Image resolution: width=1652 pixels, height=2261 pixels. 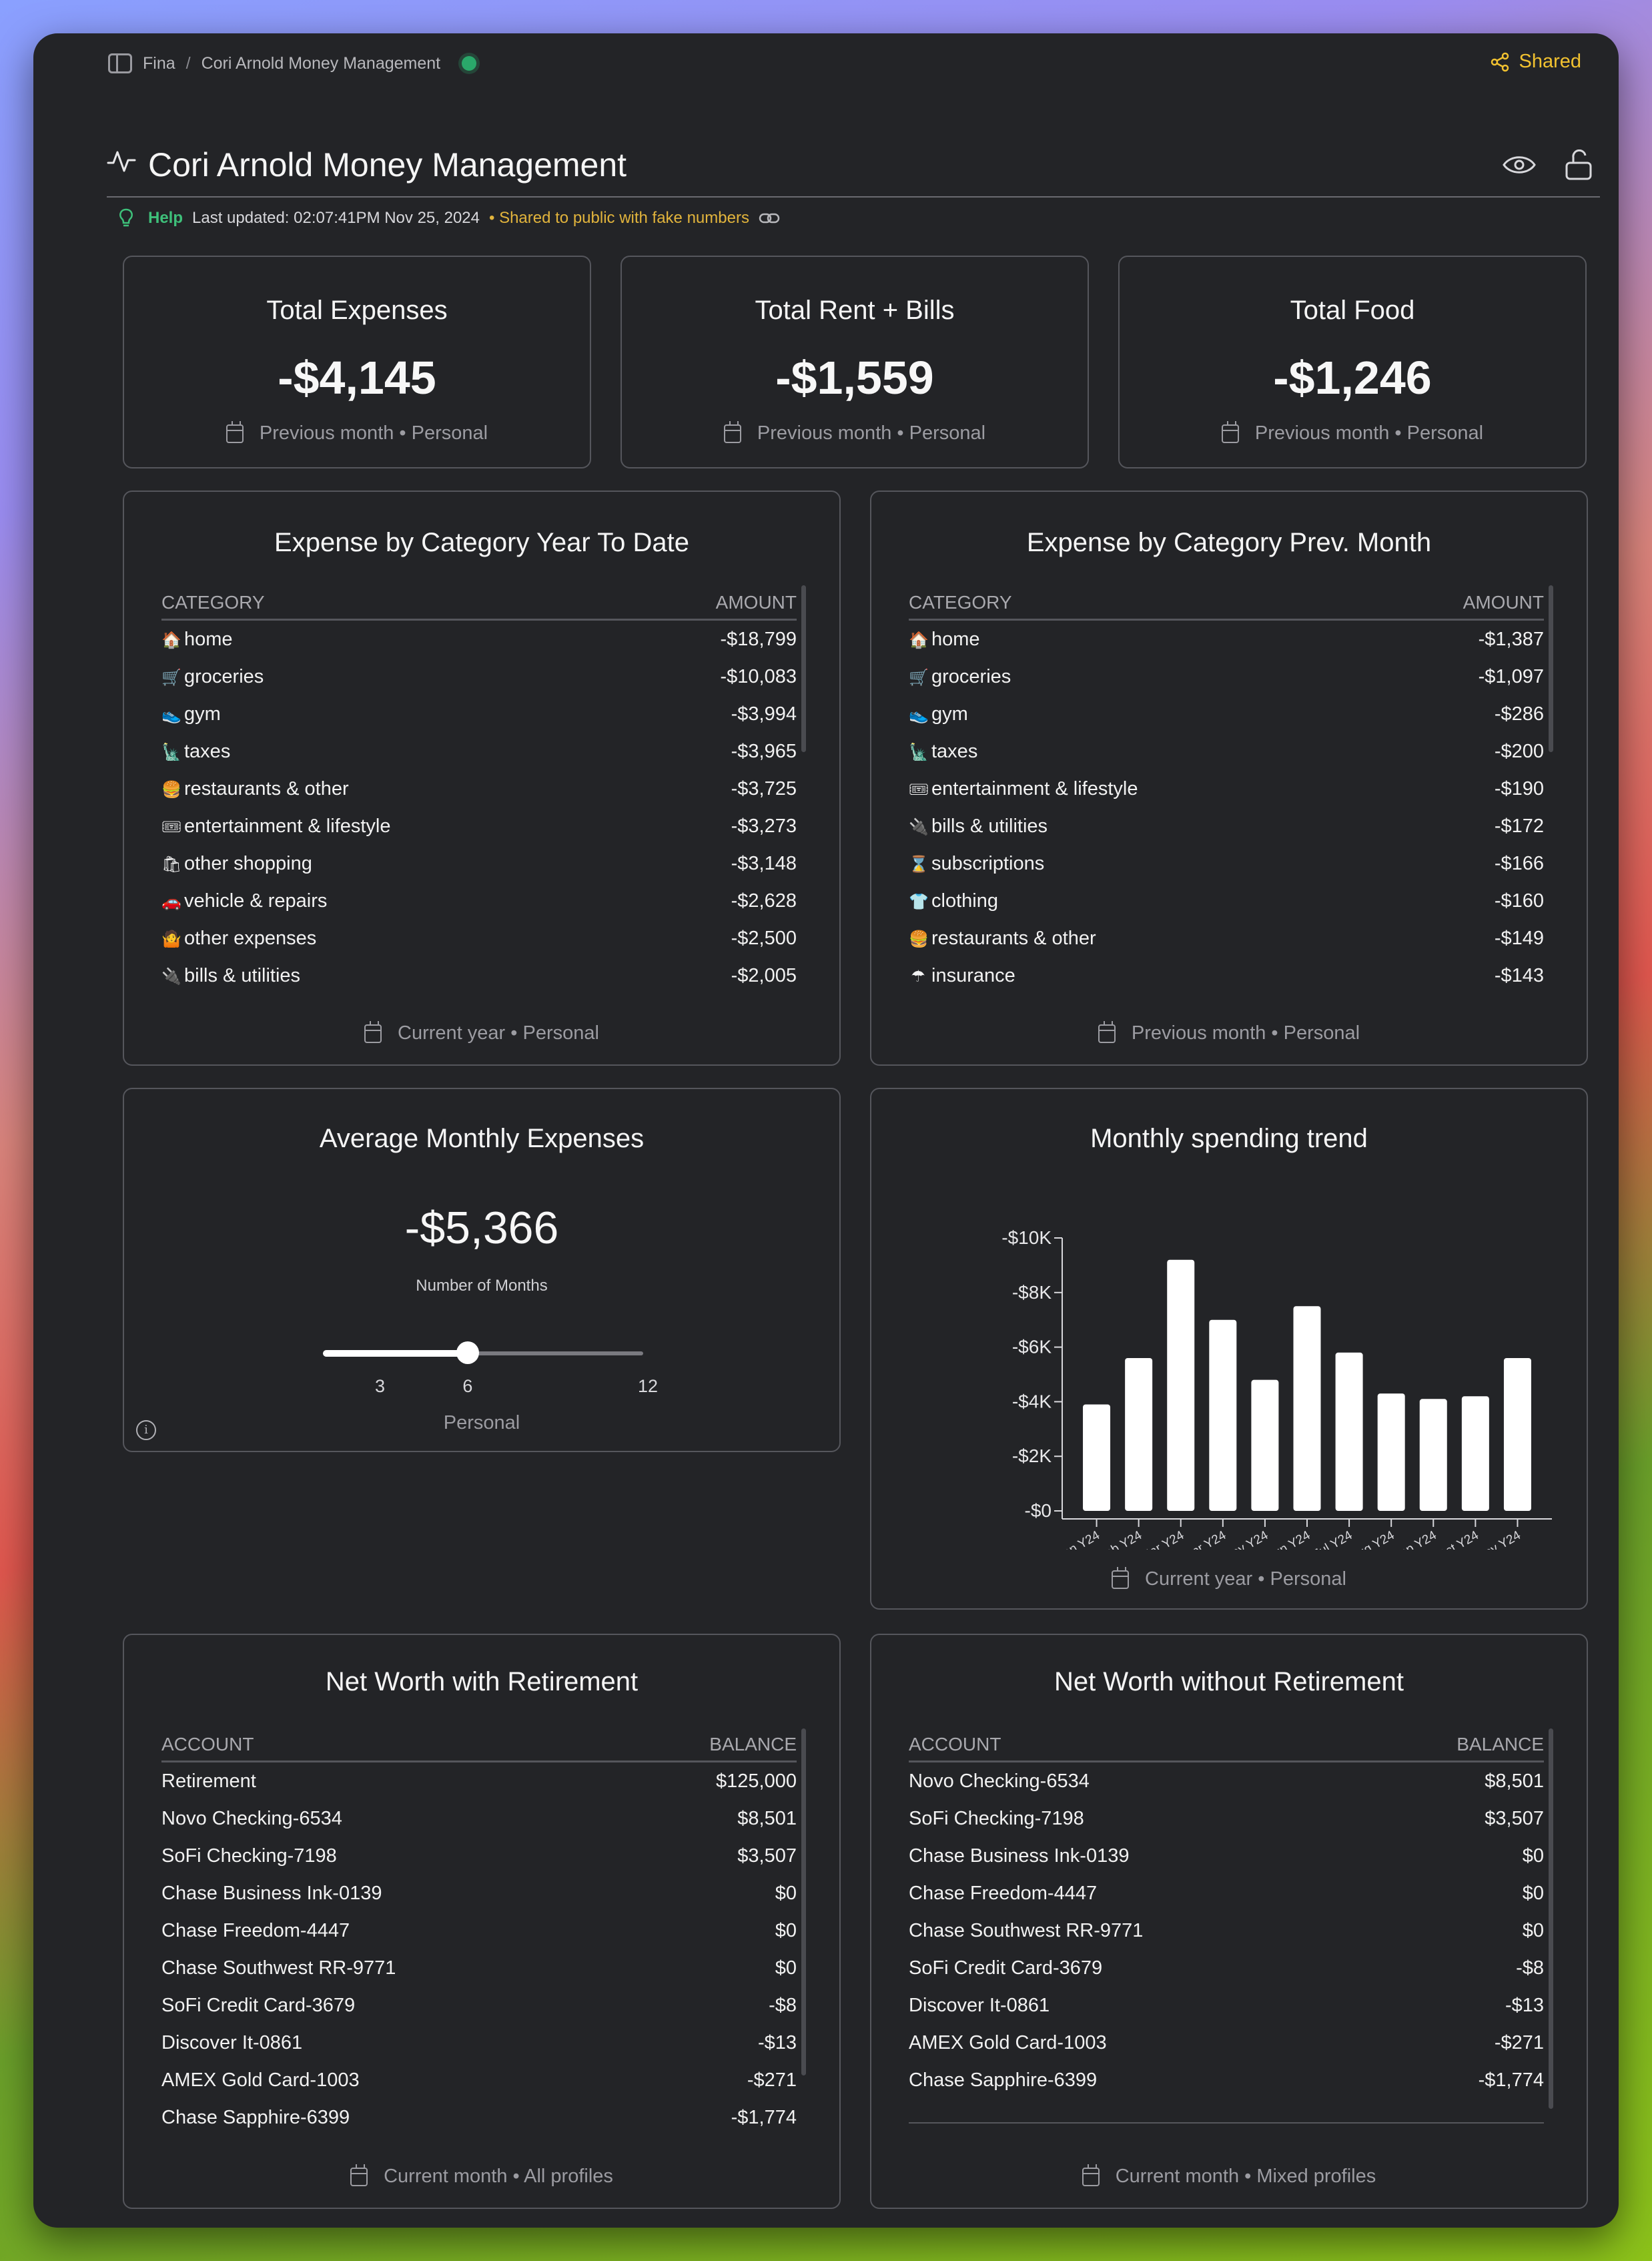 What do you see at coordinates (955, 639) in the screenshot?
I see `row-name: home` at bounding box center [955, 639].